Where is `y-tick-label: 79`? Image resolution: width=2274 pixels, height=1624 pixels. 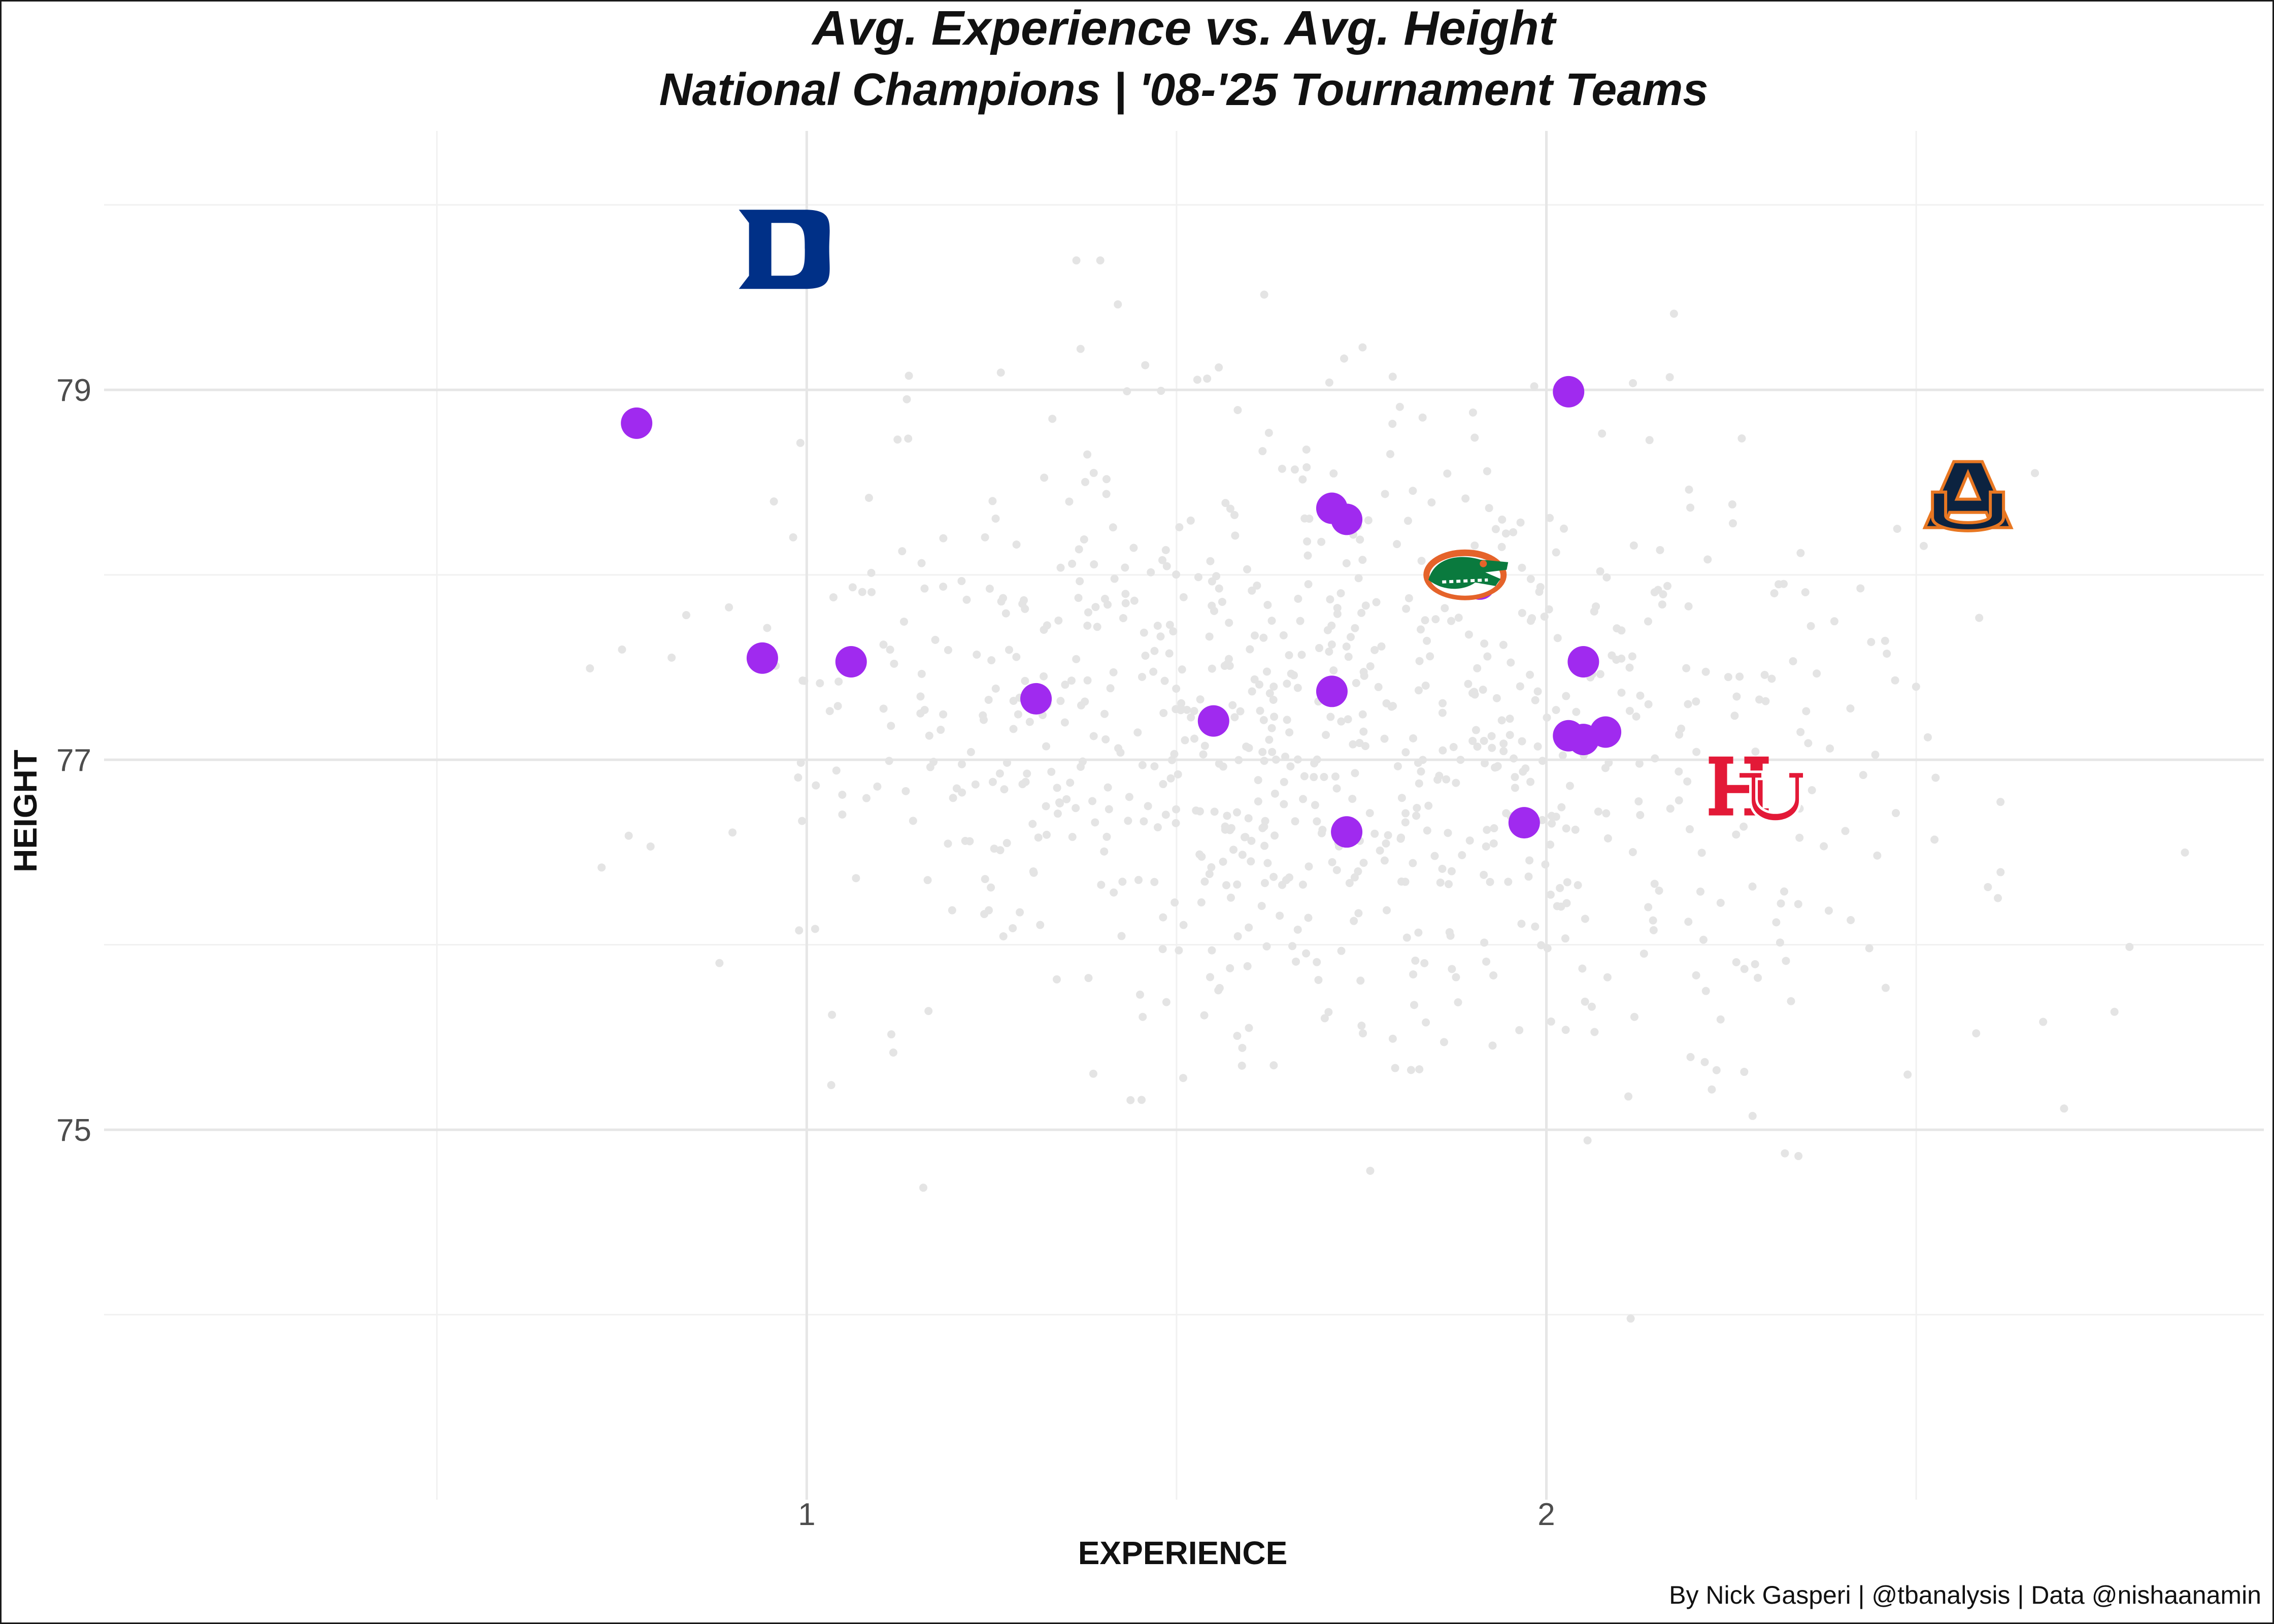
y-tick-label: 79 is located at coordinates (73, 390).